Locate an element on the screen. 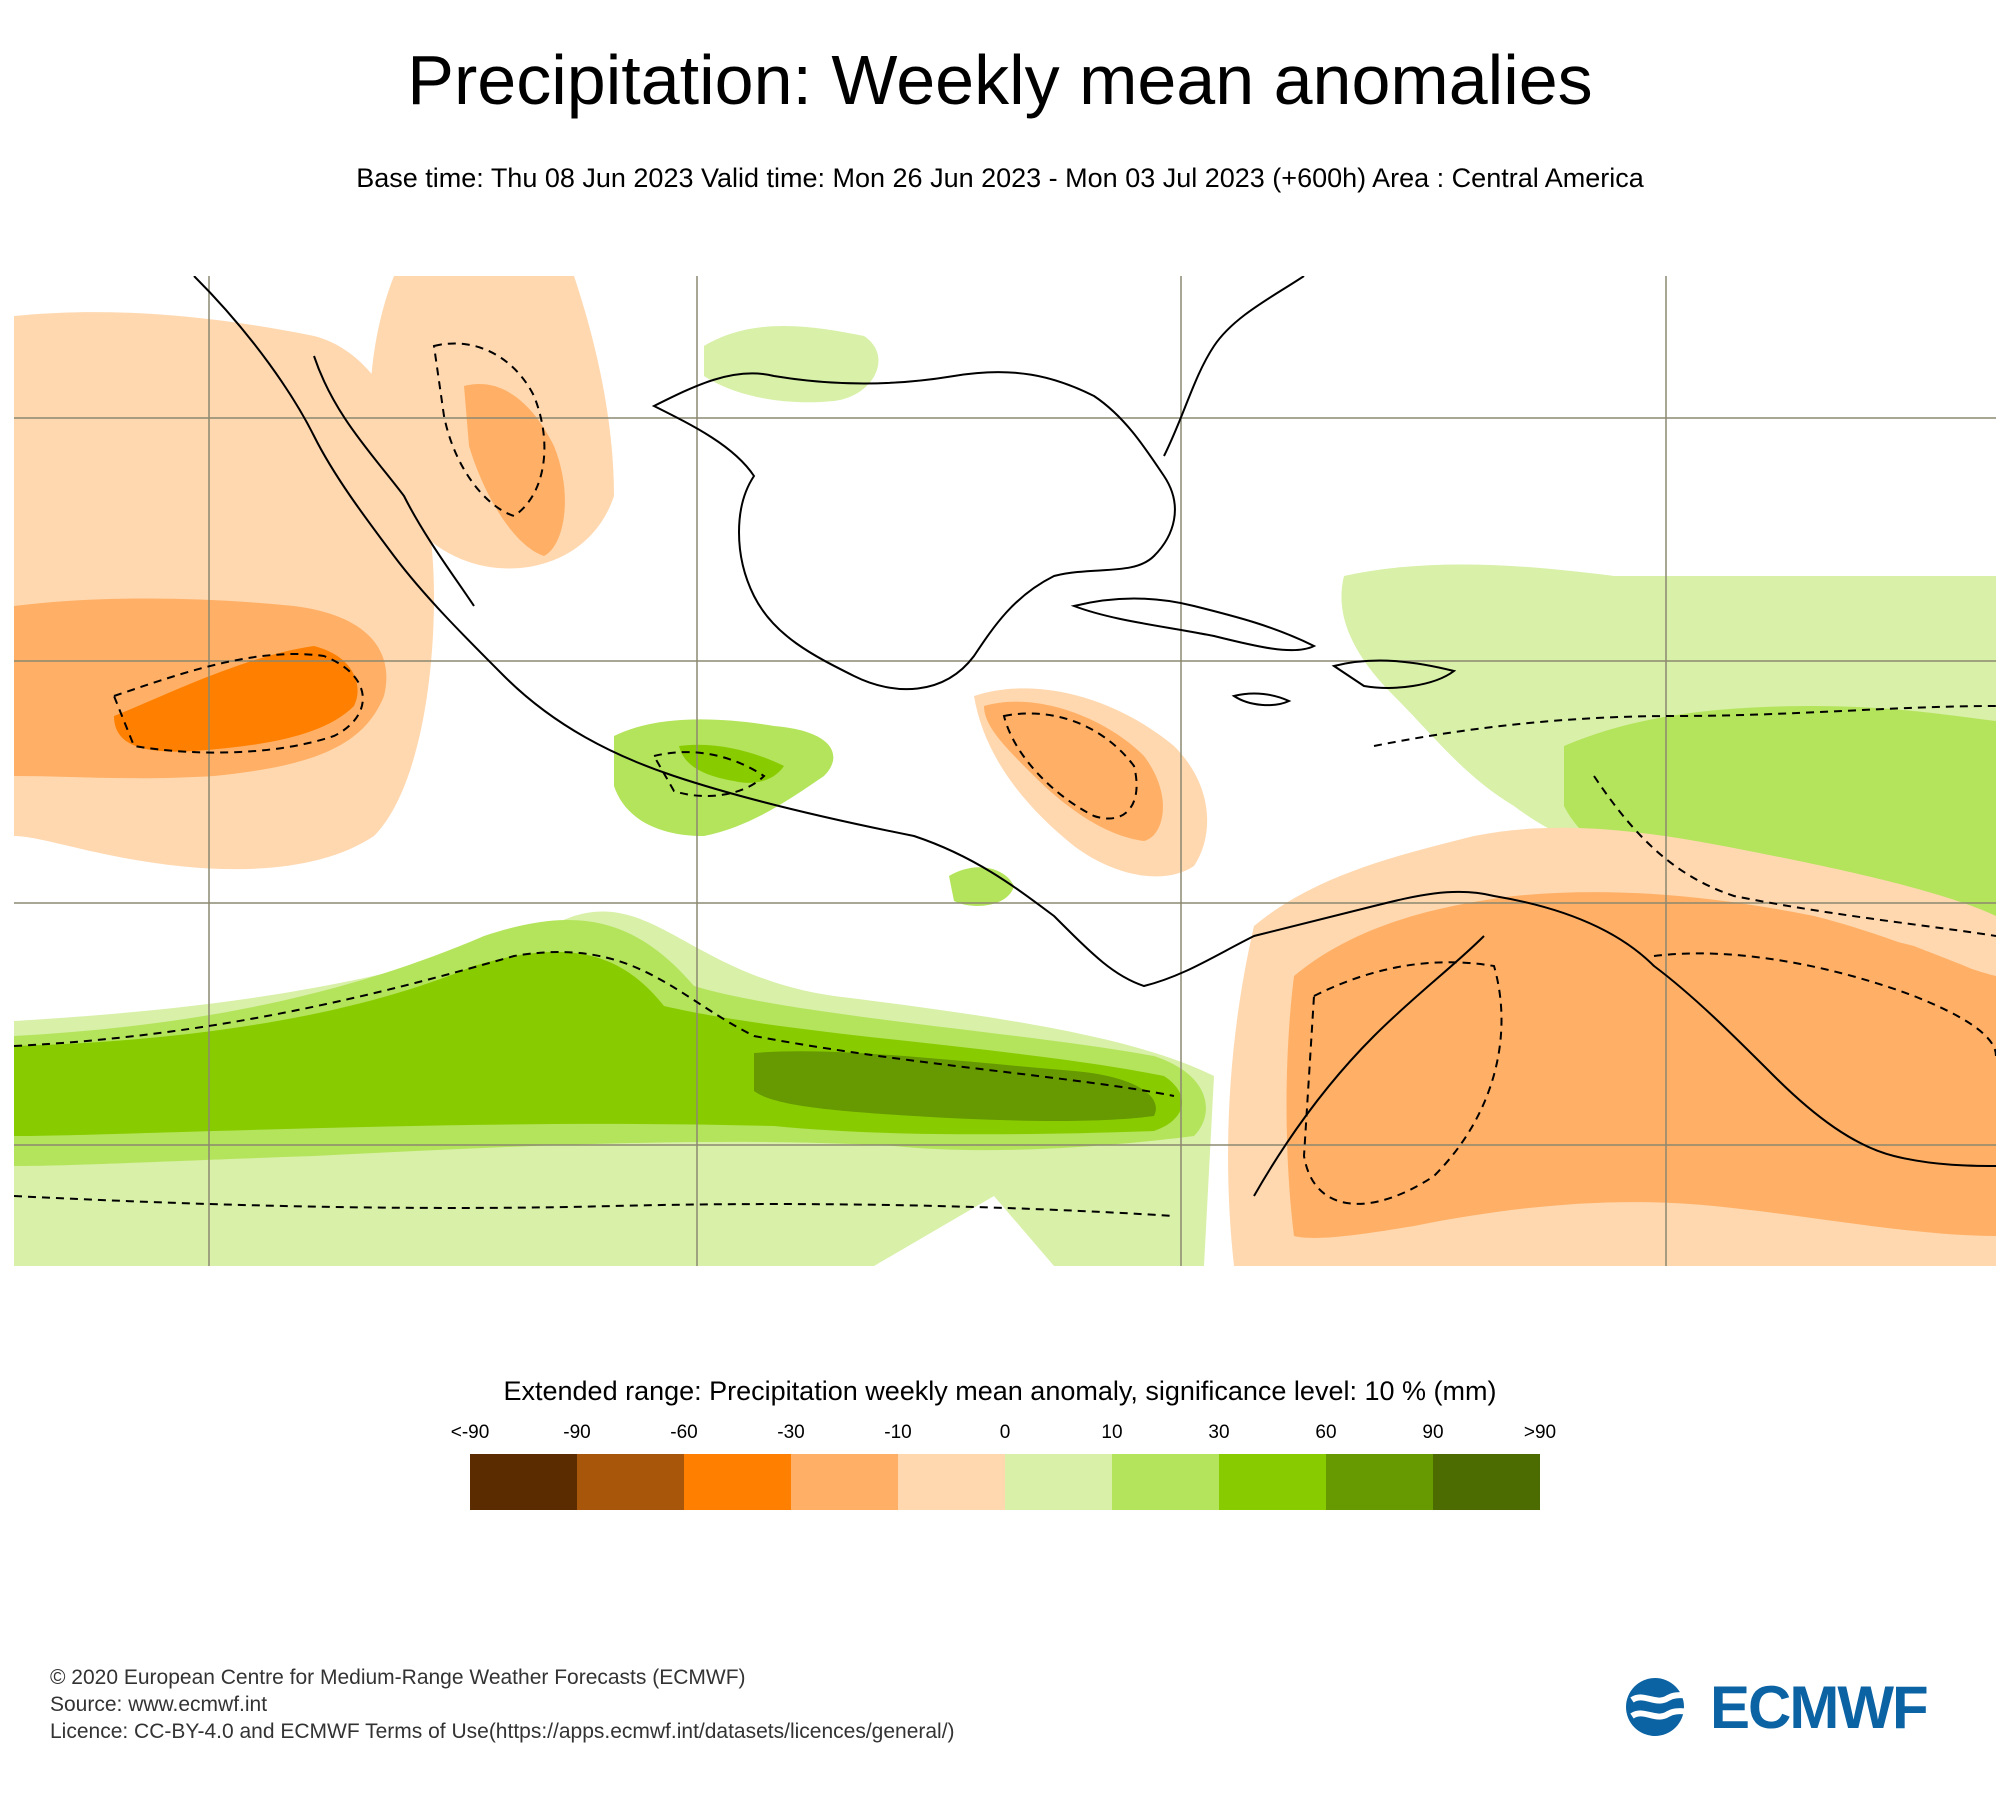 Image resolution: width=2000 pixels, height=1800 pixels. legend-label: -90 is located at coordinates (577, 1432).